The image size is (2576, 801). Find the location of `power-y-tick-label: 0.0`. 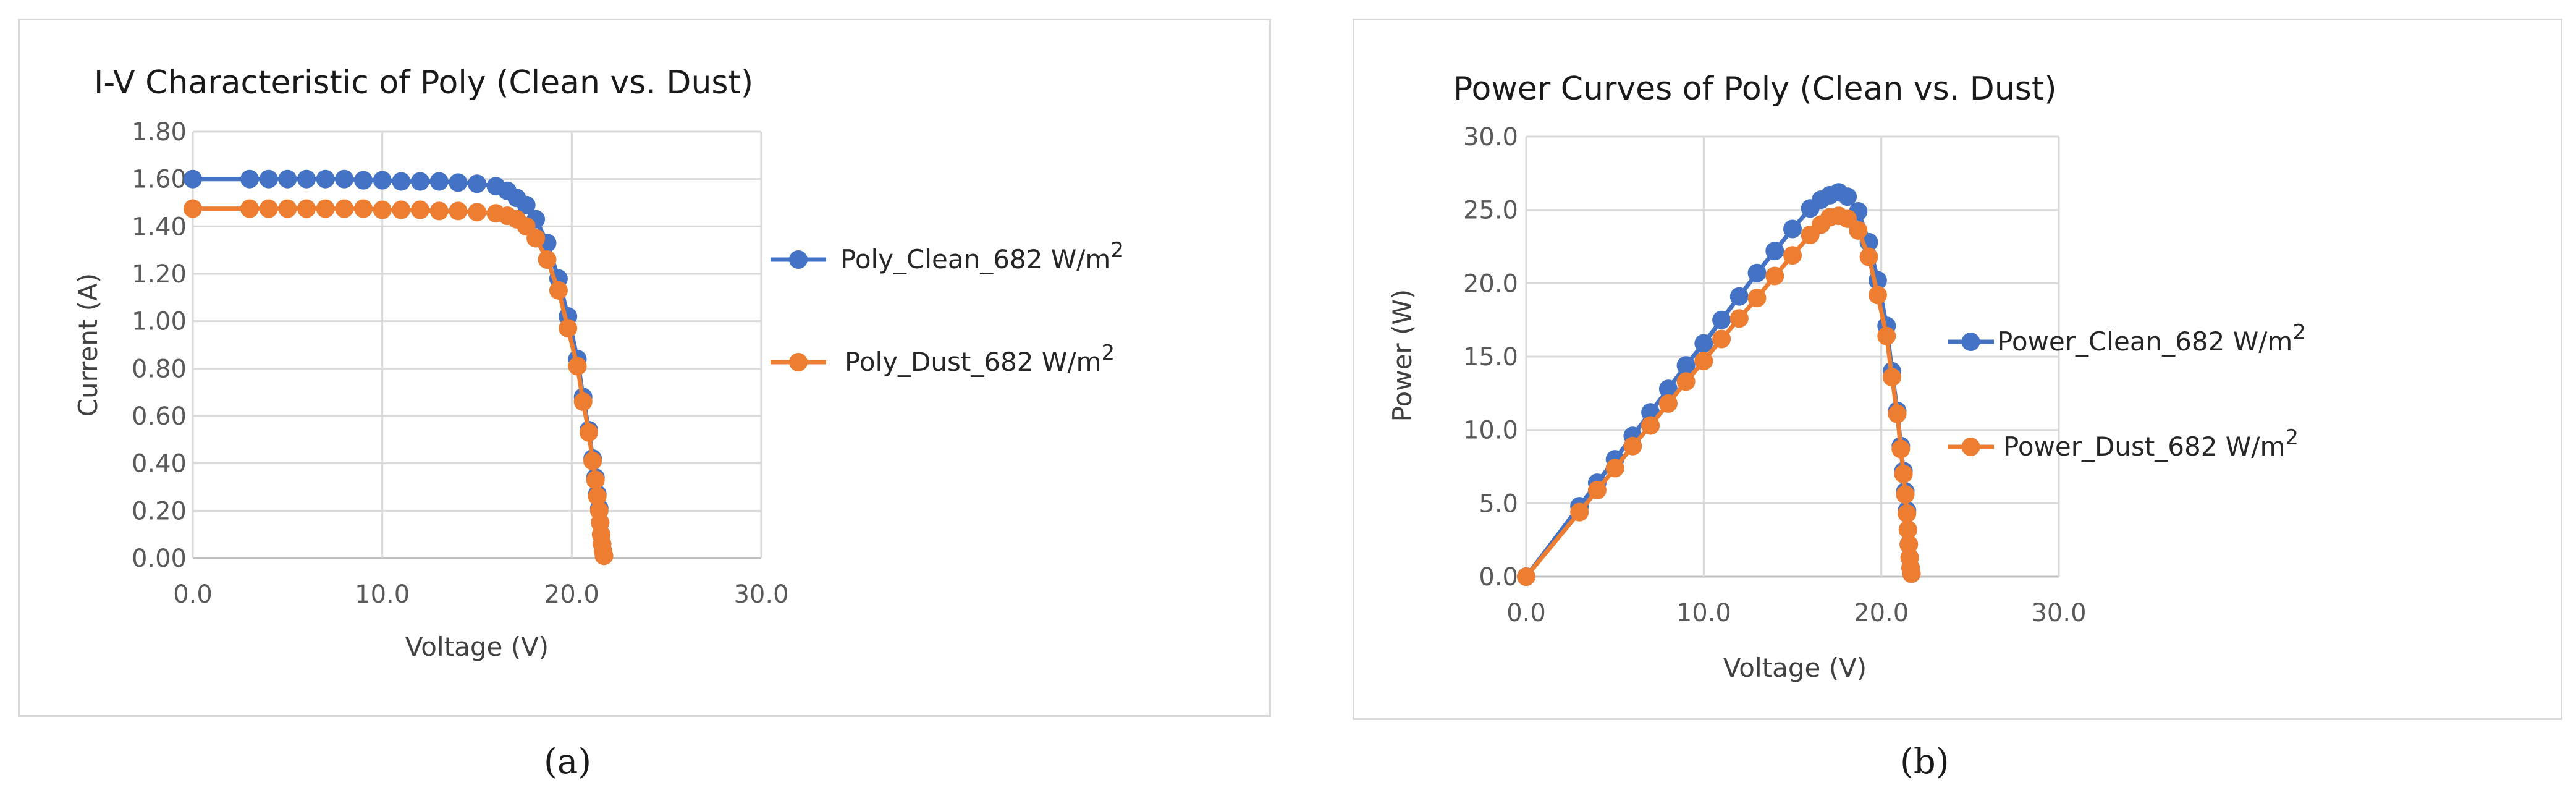

power-y-tick-label: 0.0 is located at coordinates (1498, 577).